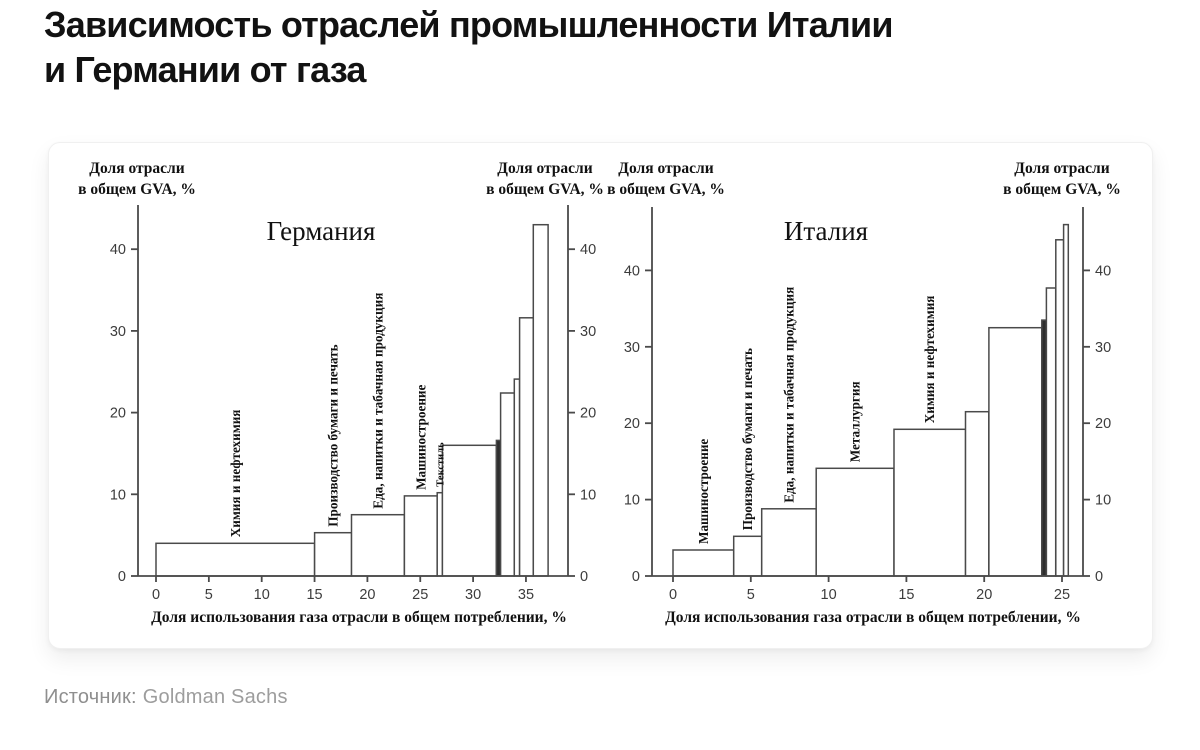 The image size is (1200, 750). What do you see at coordinates (473, 595) in the screenshot?
I see `x-tick-label: 30` at bounding box center [473, 595].